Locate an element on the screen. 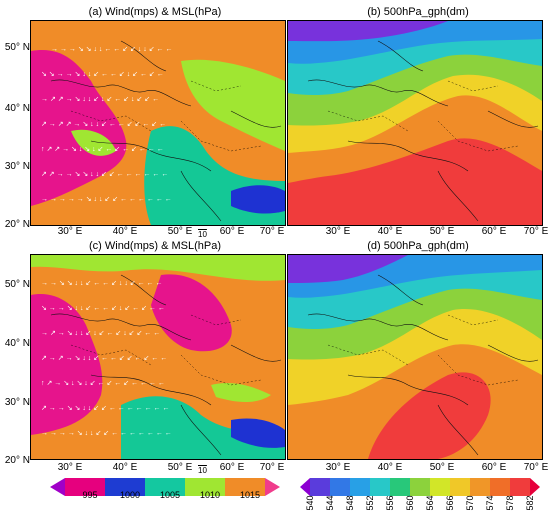 Image resolution: width=550 pixels, height=517 pixels. svg-text:→ ↗ ↗ → ↘ ↓ ↓ ↙ ↓ ↙ ← ↙ ↓ ↙ ↙: → ↗ ↗ → ↘ ↓ ↓ ↙ ↓ ↙ ← ↙ ↓ ↙ ↙ ← is located at coordinates (100, 99).